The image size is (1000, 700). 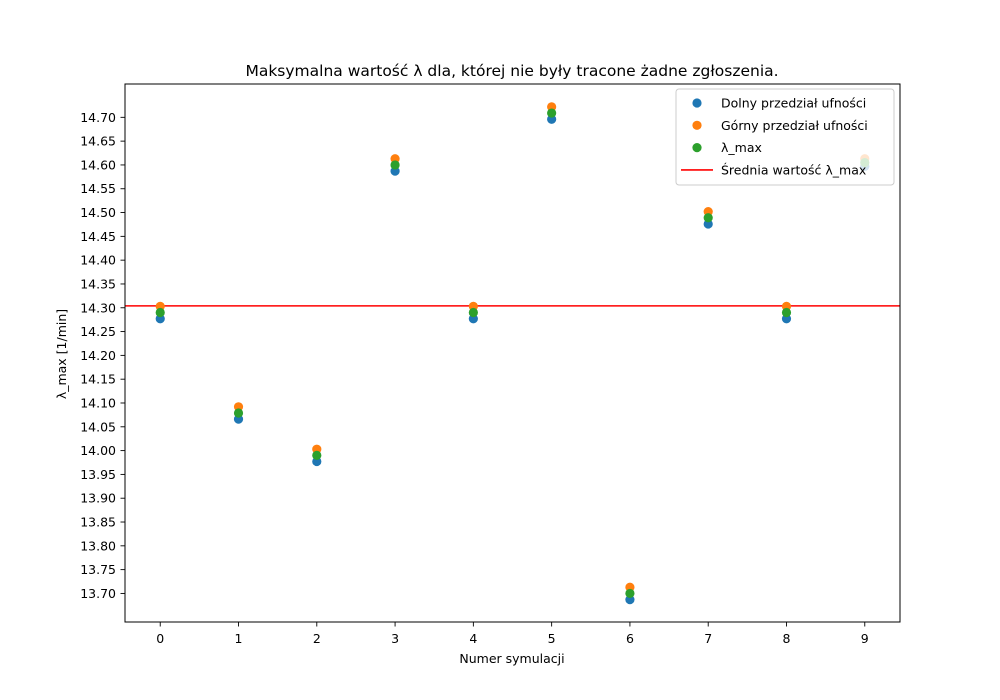 I want to click on x-tick-label: 3, so click(x=395, y=638).